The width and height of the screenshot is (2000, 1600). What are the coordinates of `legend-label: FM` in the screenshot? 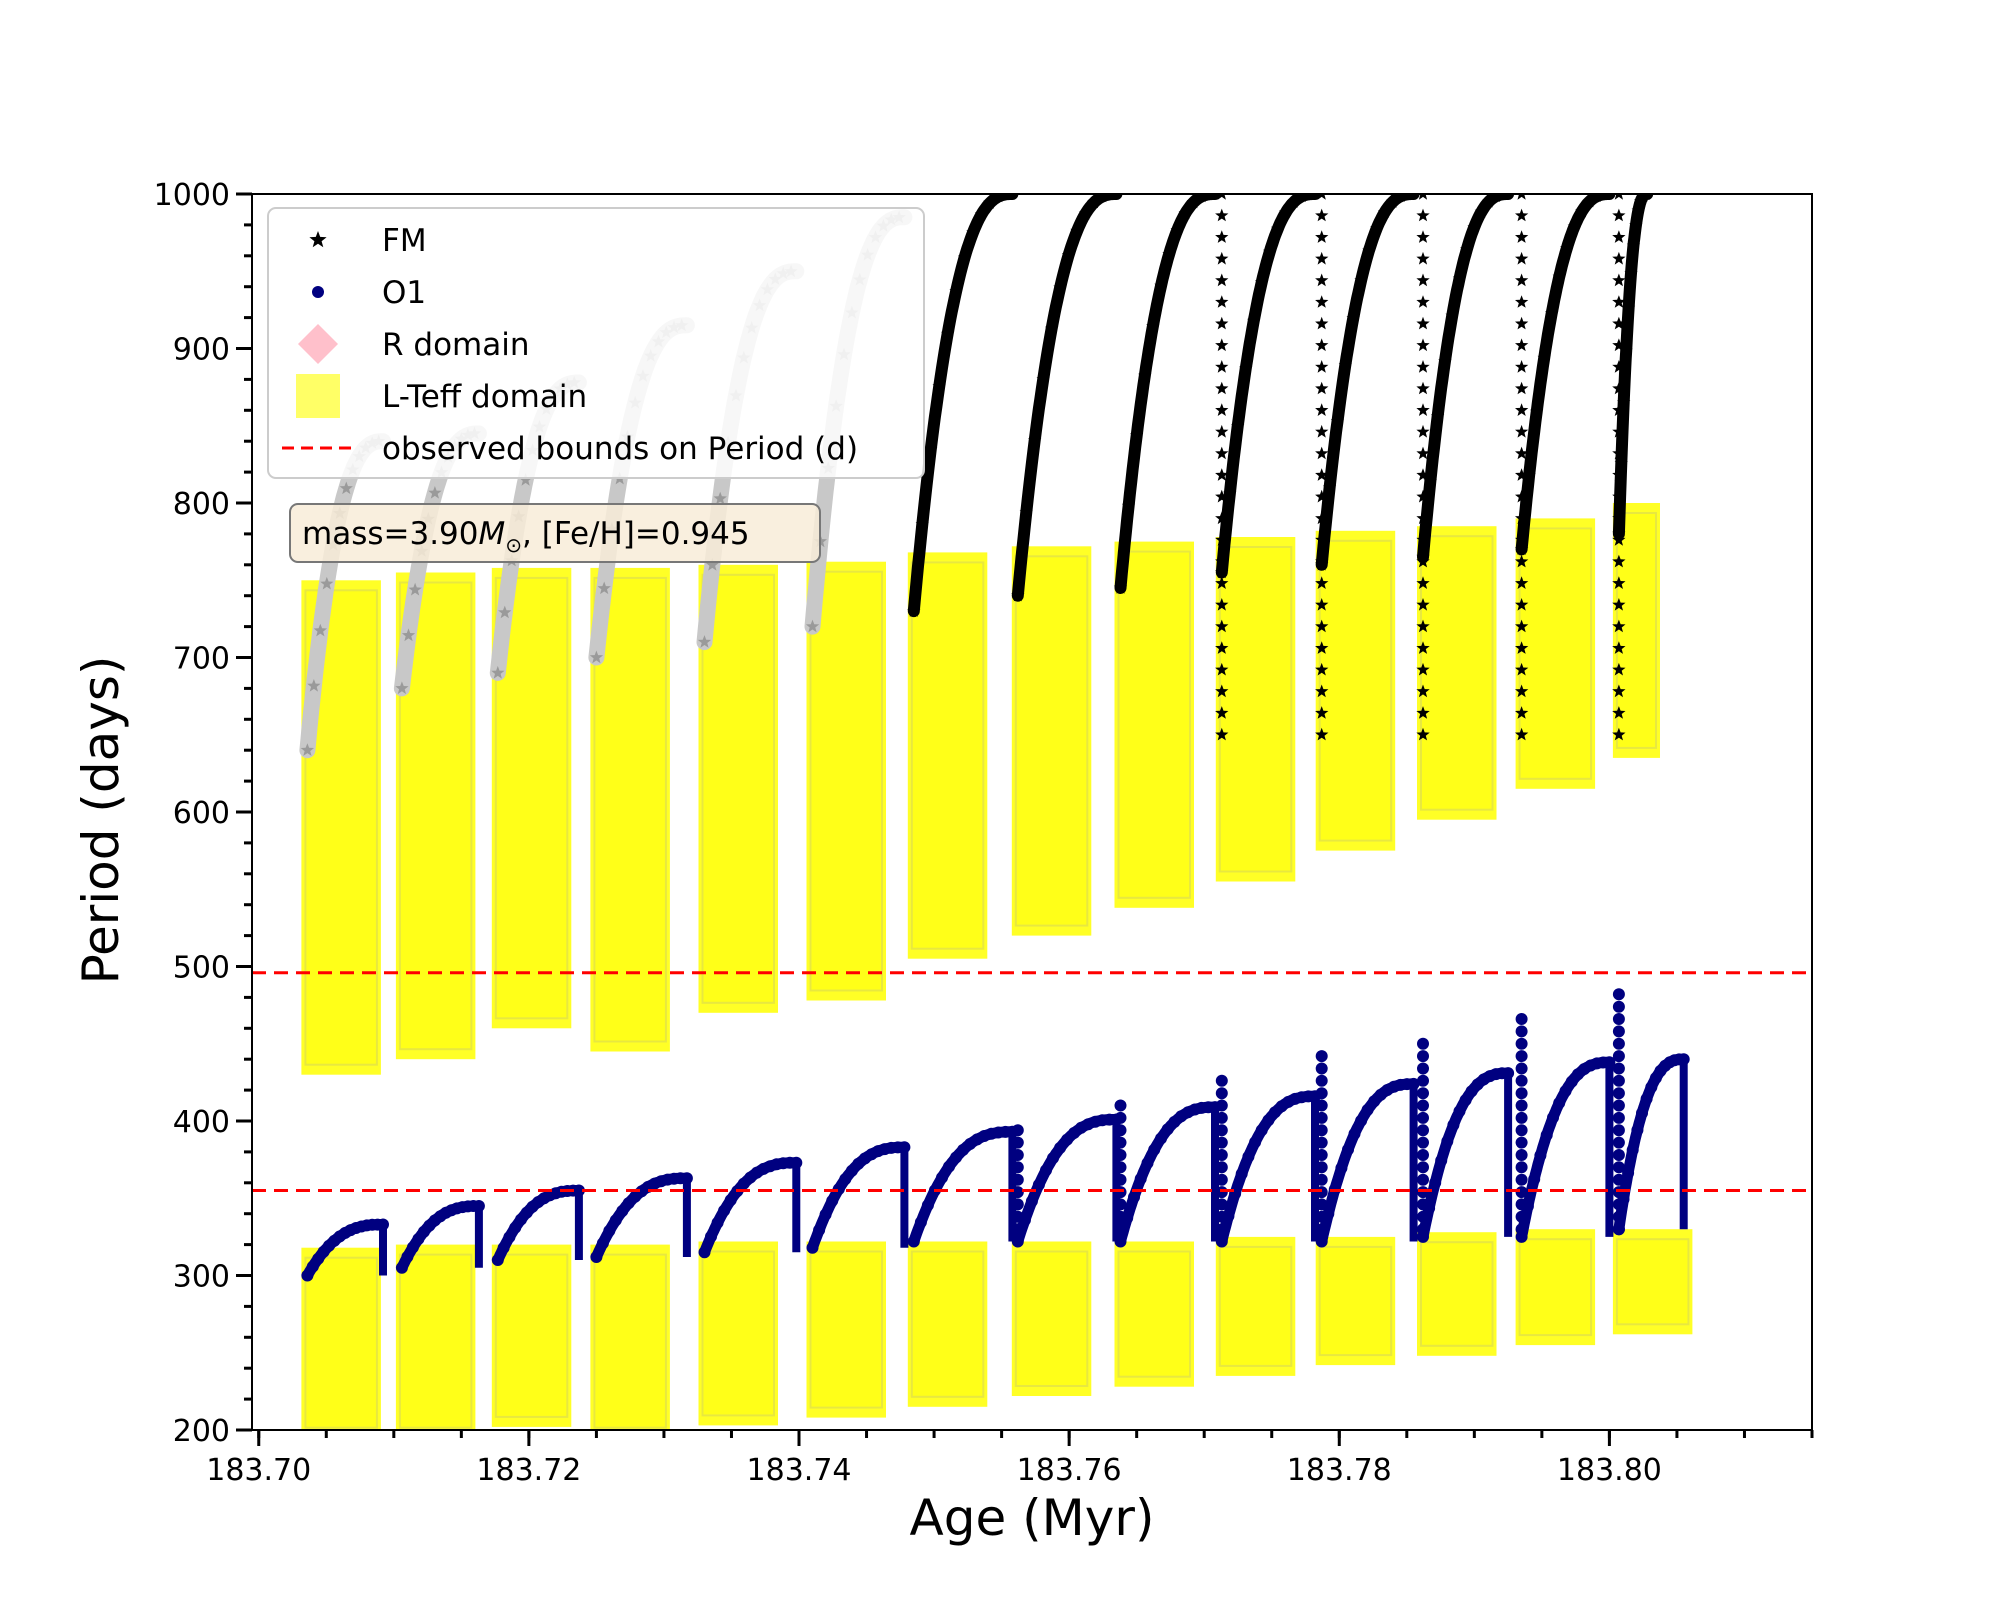 It's located at (404, 241).